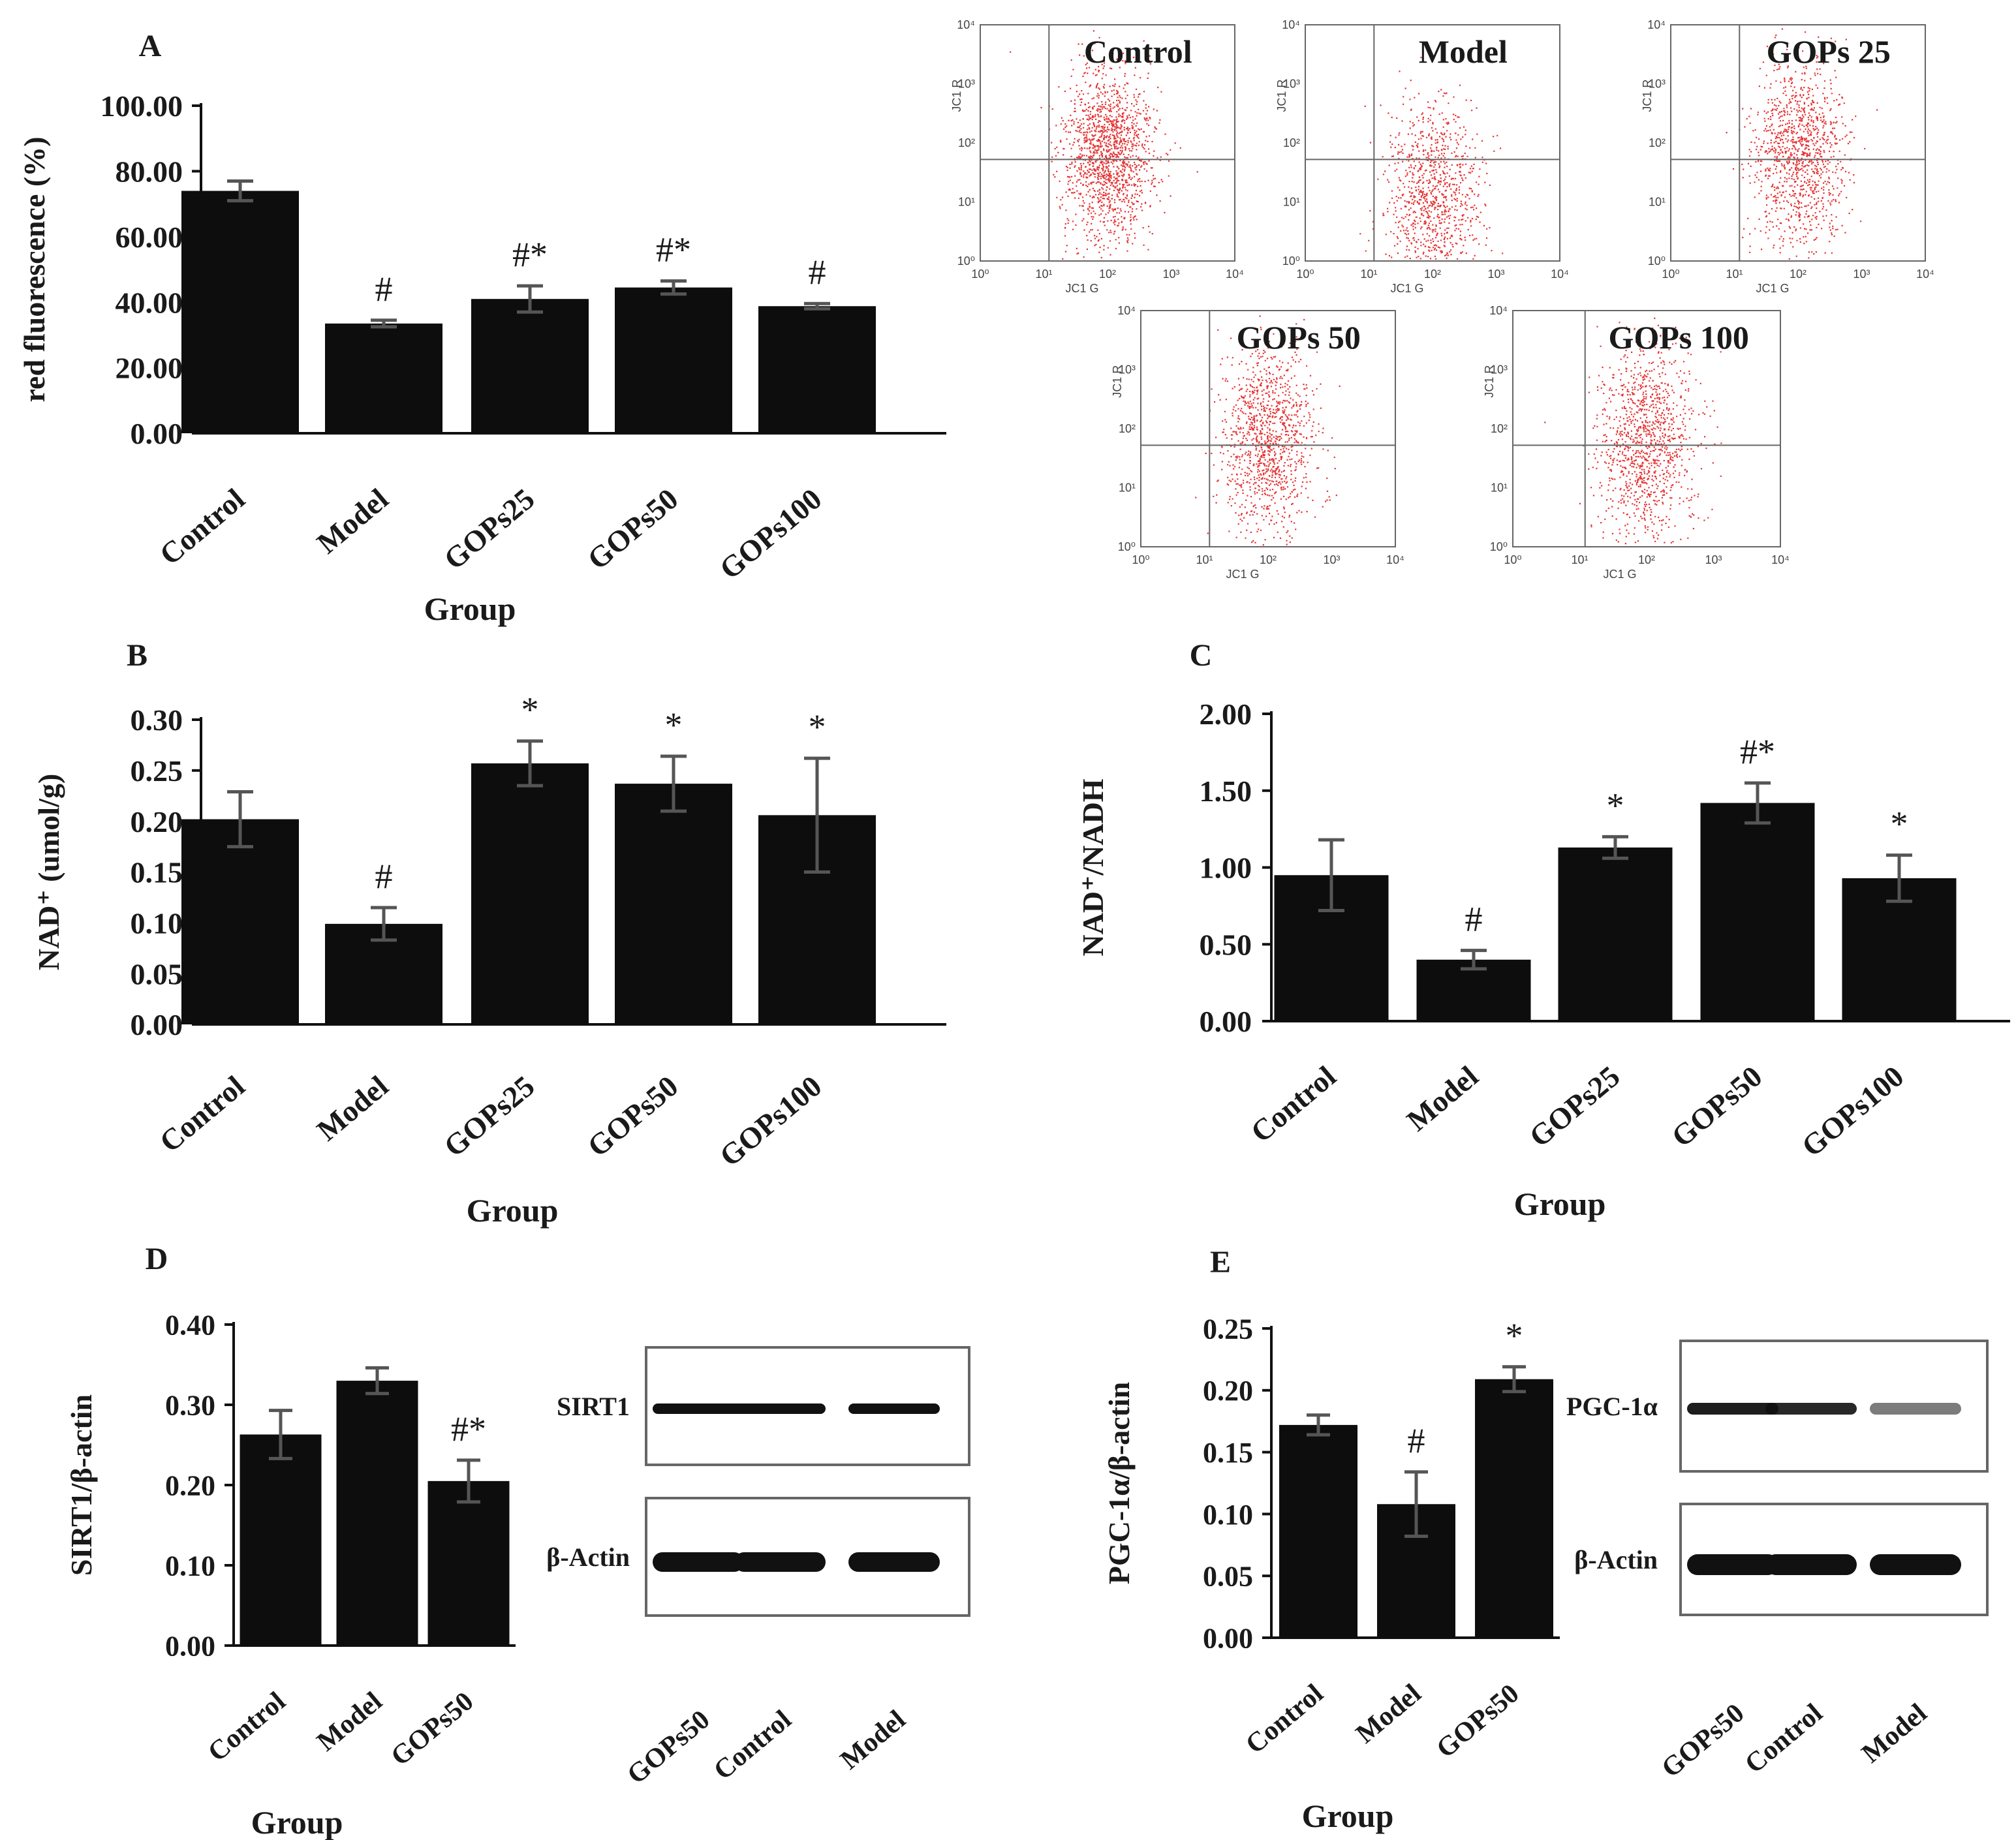  Describe the element at coordinates (137, 655) in the screenshot. I see `panel-label-B: B` at that location.